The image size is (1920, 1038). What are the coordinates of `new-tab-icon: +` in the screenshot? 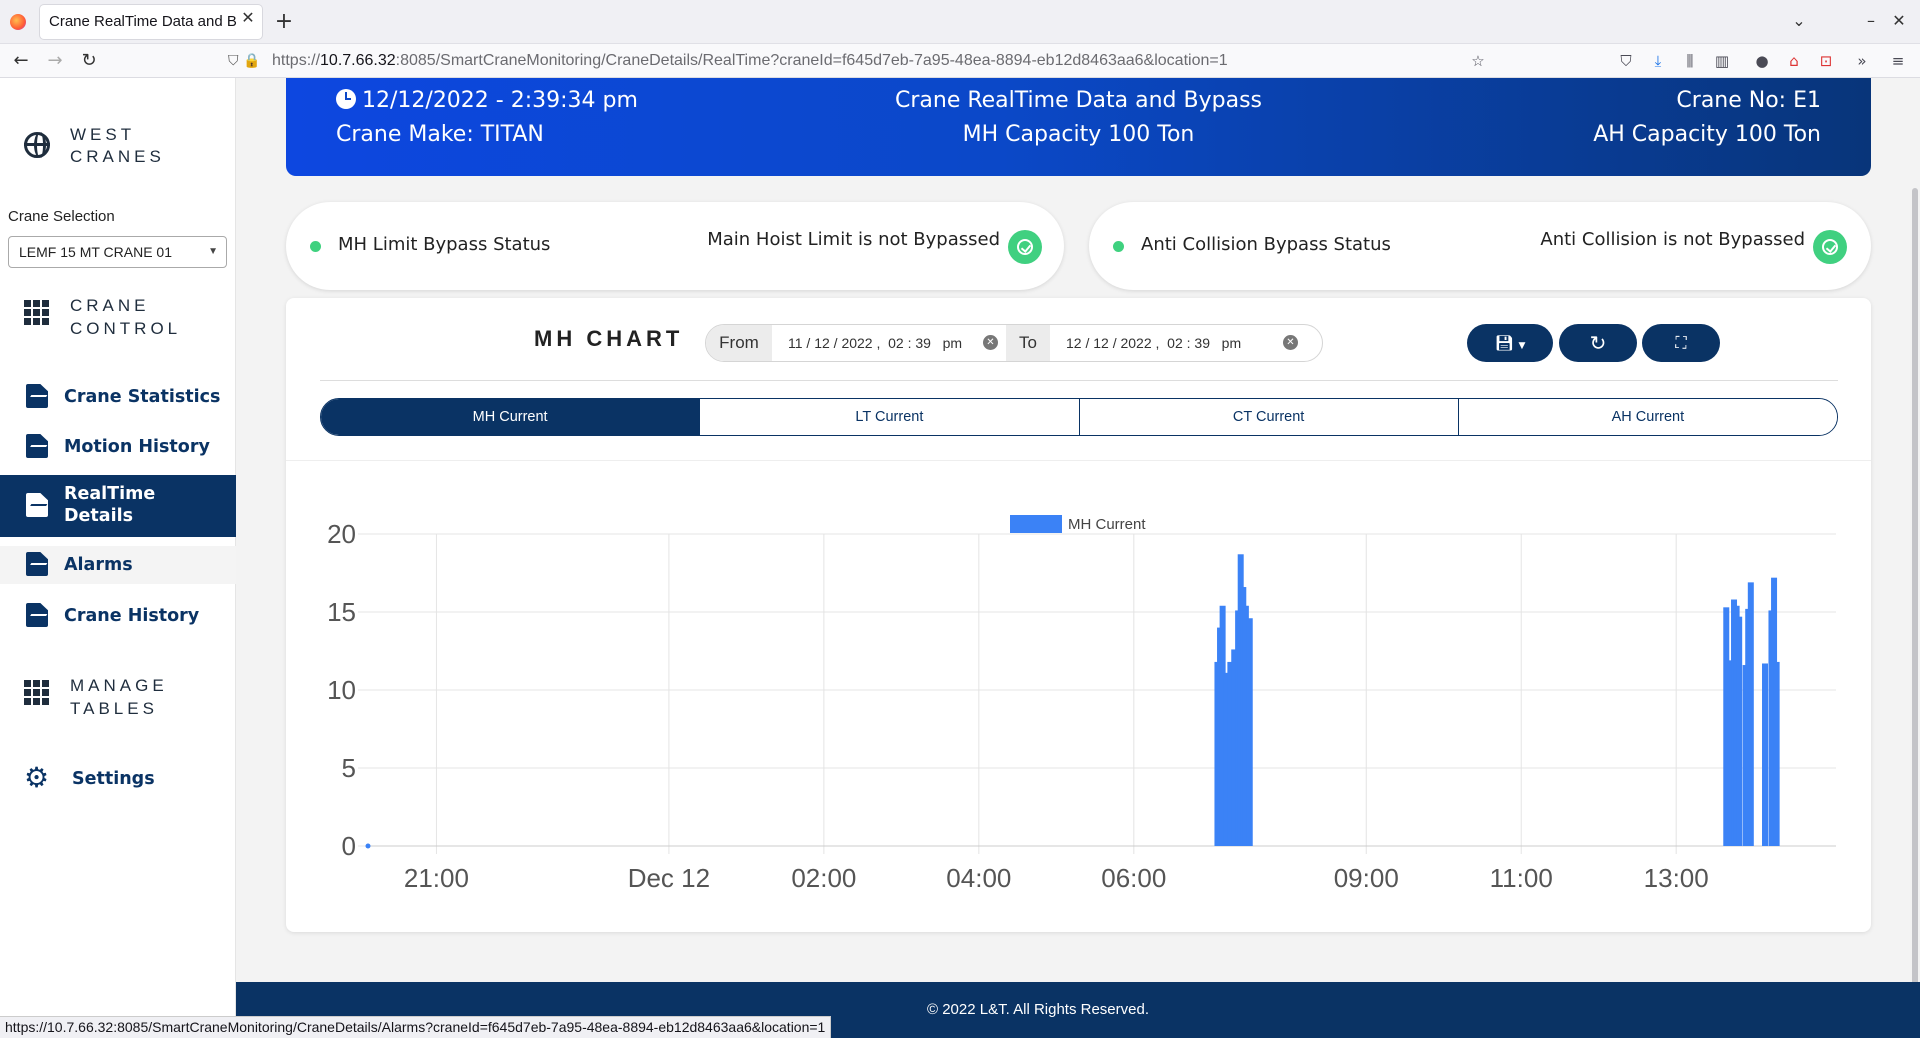 It's located at (284, 21).